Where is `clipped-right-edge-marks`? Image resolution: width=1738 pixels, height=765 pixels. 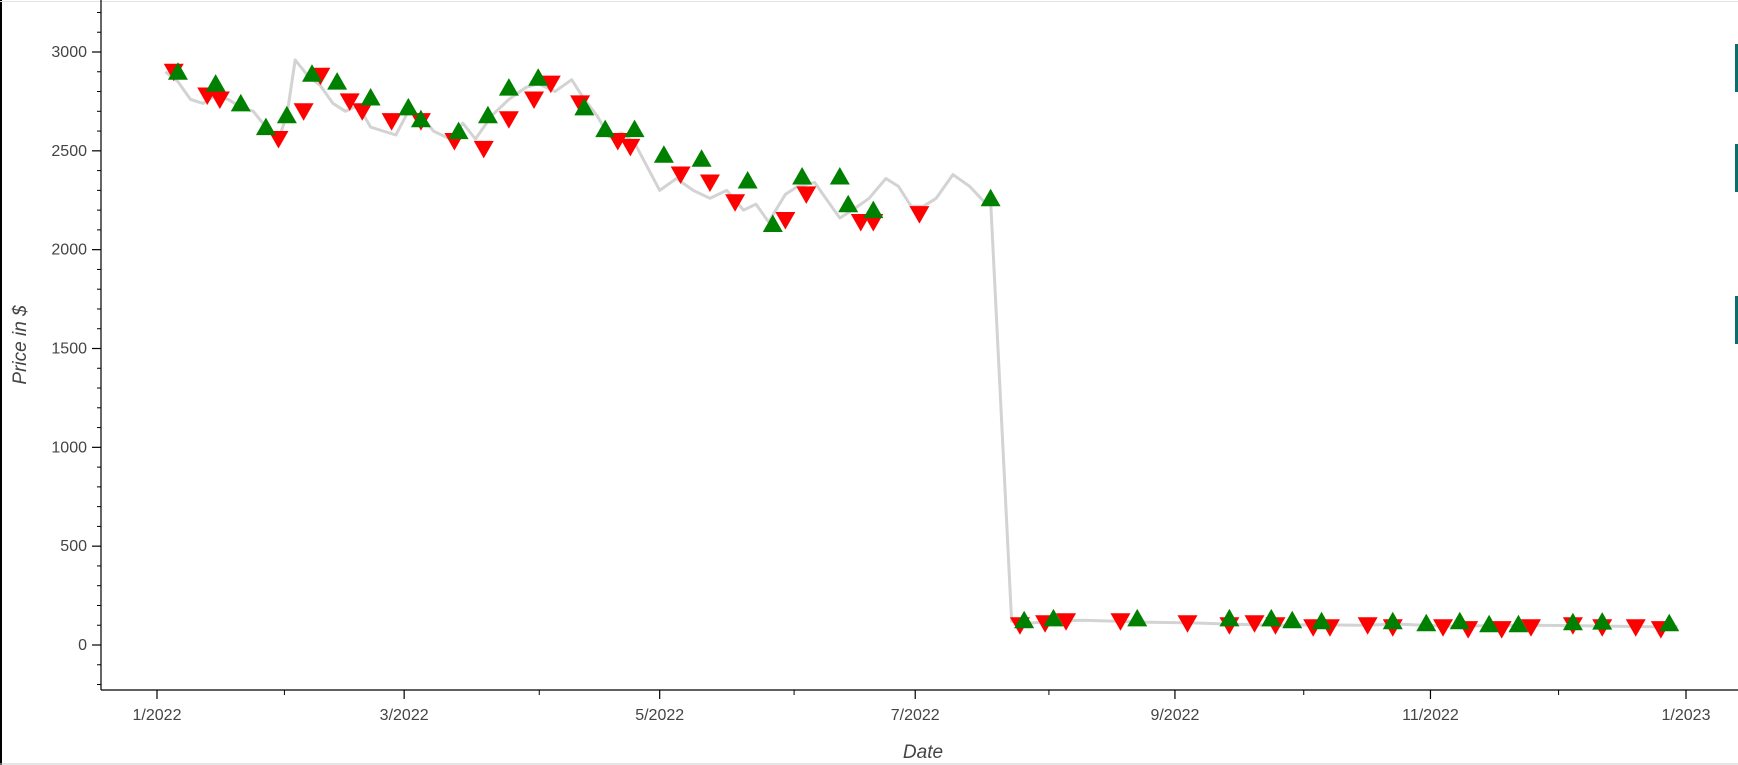 clipped-right-edge-marks is located at coordinates (1736, 194).